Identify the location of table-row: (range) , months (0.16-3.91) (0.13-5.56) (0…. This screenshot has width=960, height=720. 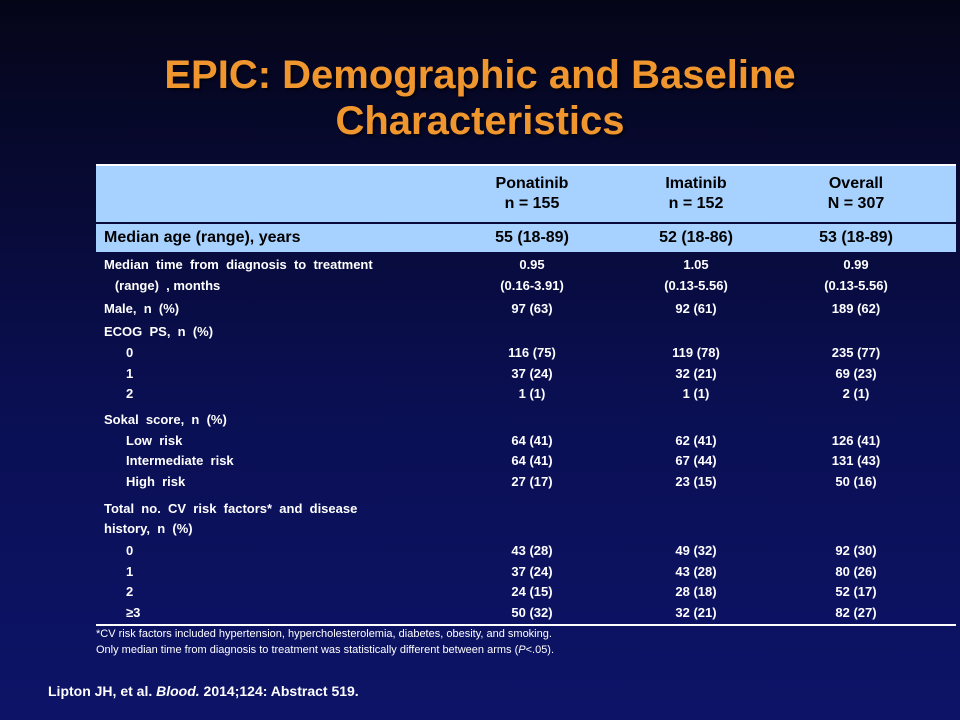
(526, 286).